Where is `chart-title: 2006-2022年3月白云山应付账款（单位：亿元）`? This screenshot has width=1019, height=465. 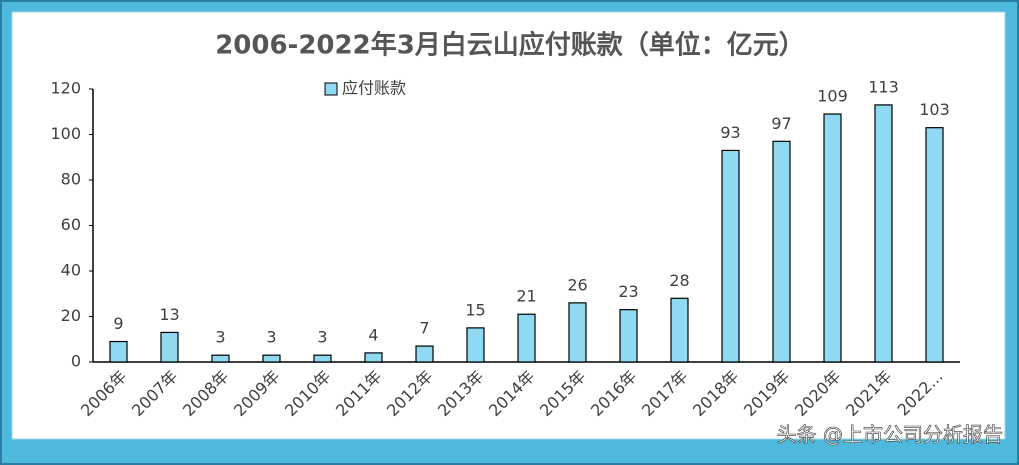
chart-title: 2006-2022年3月白云山应付账款（单位：亿元） is located at coordinates (510, 45).